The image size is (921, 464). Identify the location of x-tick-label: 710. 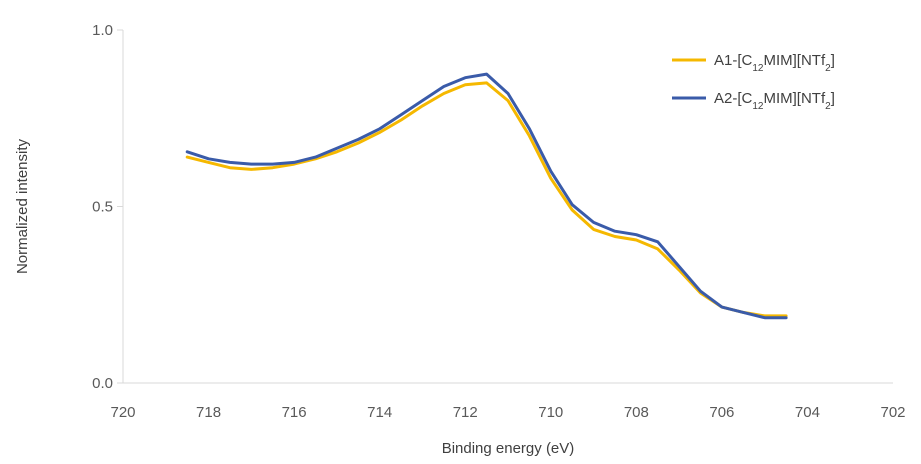
(550, 412).